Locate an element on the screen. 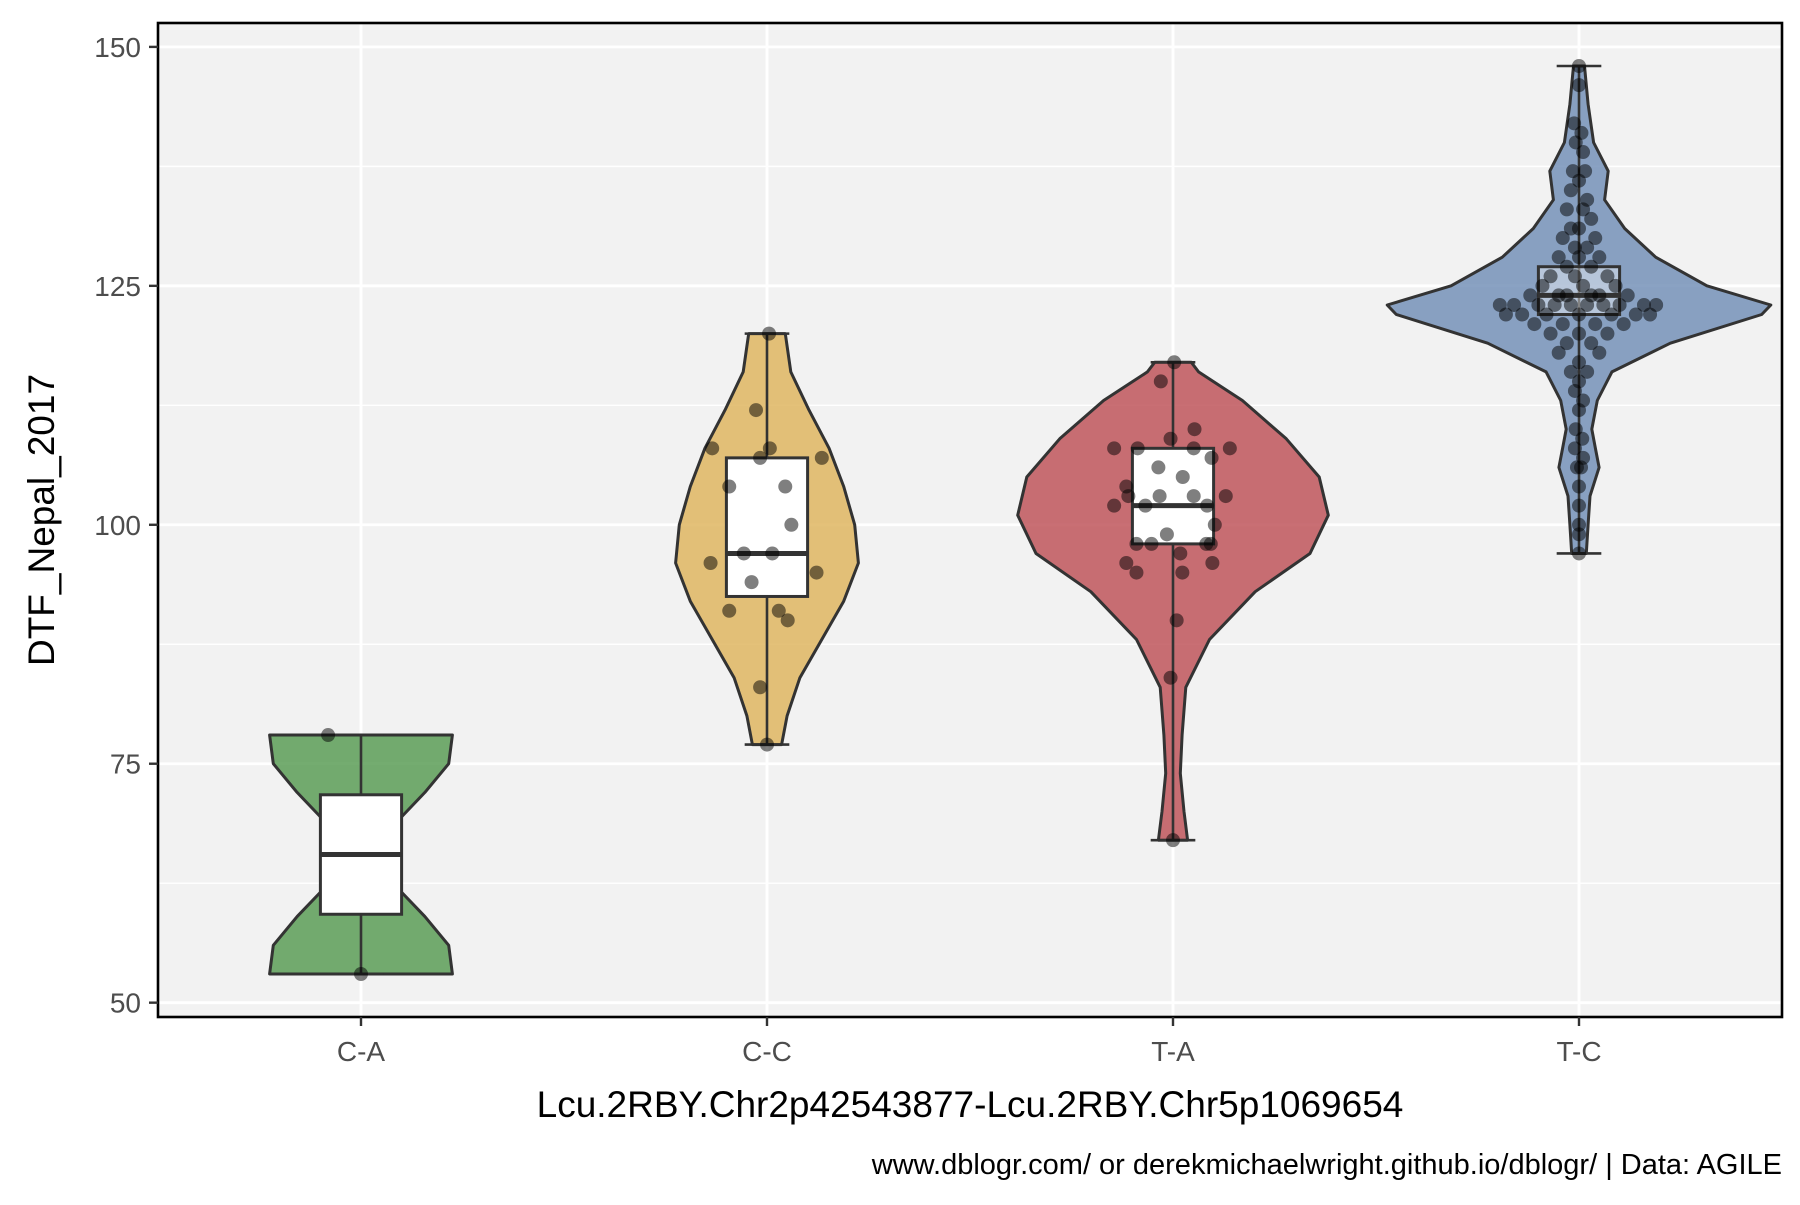 This screenshot has width=1800, height=1205. x-tick-label: C-C is located at coordinates (767, 1051).